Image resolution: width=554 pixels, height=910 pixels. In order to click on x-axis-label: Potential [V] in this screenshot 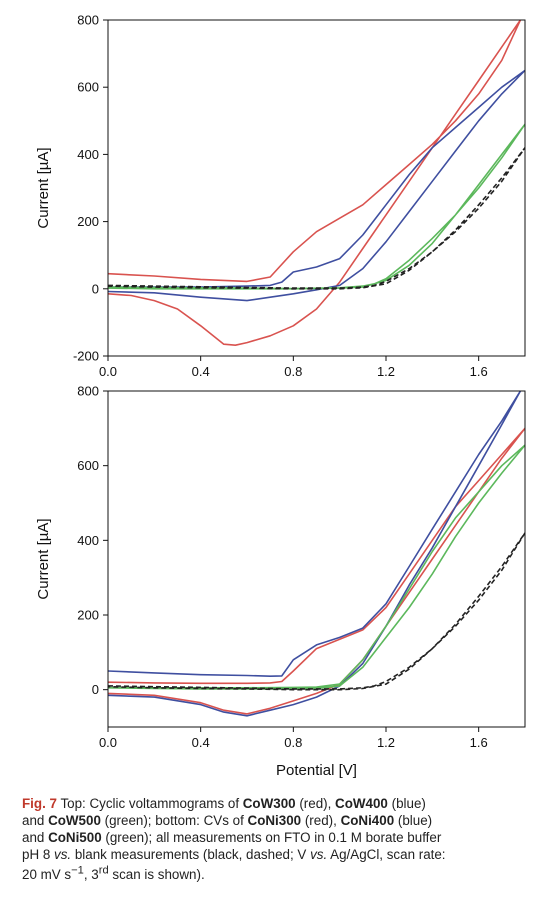, I will do `click(316, 770)`.